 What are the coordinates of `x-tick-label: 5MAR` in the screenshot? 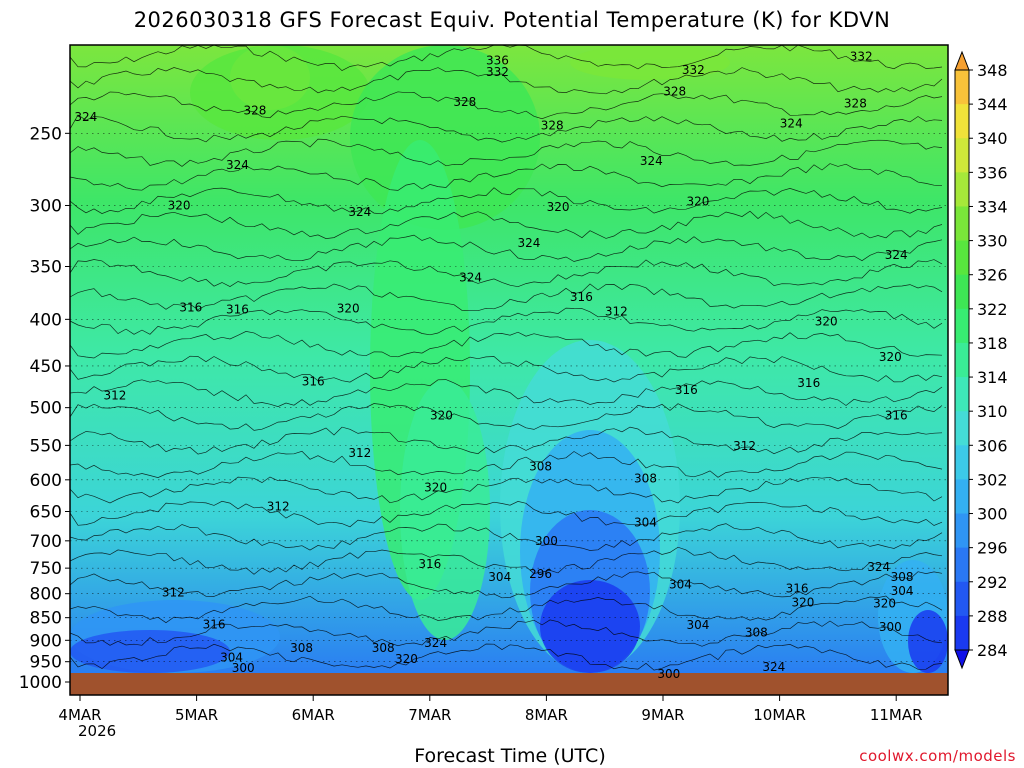 It's located at (196, 715).